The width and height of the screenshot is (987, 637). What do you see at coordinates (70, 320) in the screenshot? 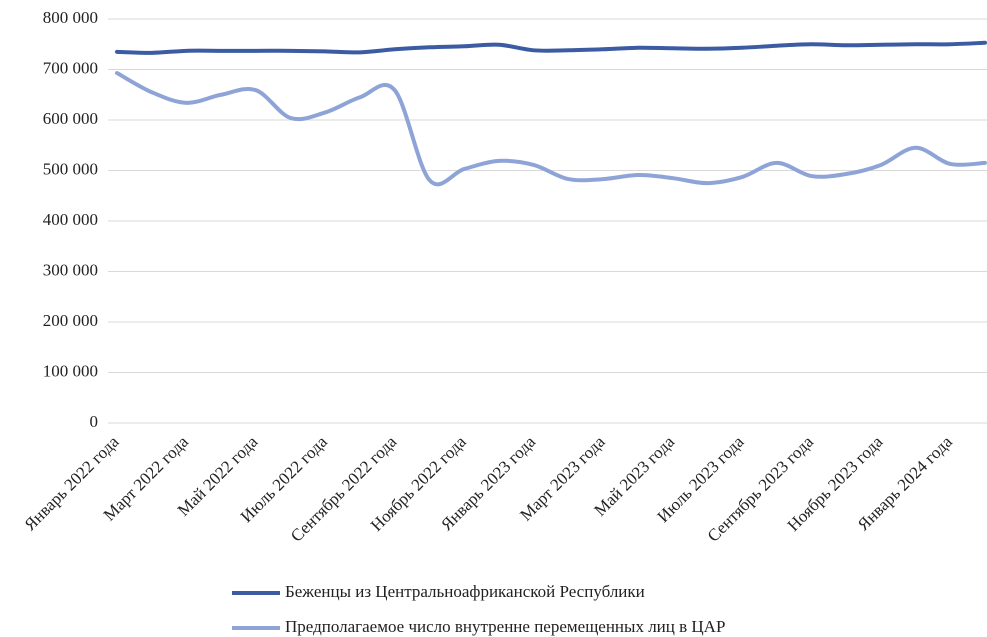
I see `y-tick-label: 200 000` at bounding box center [70, 320].